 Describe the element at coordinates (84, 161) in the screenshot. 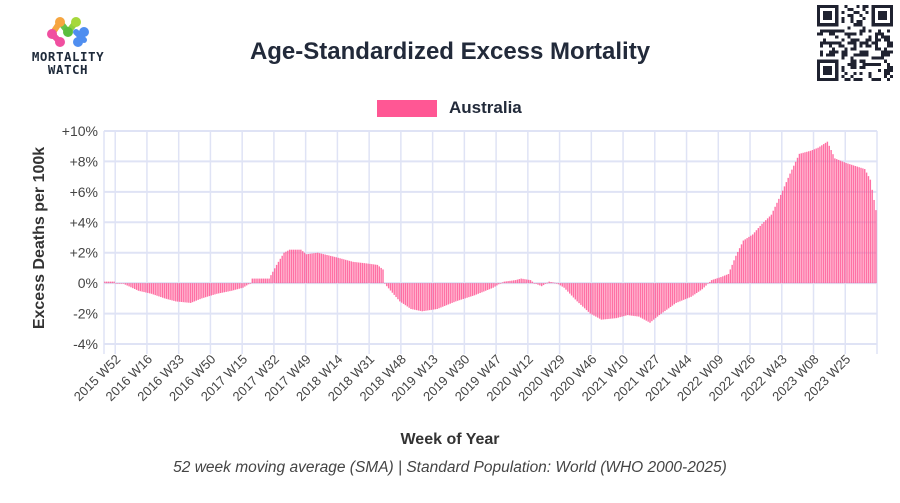

I see `y-tick-label: +8%` at that location.